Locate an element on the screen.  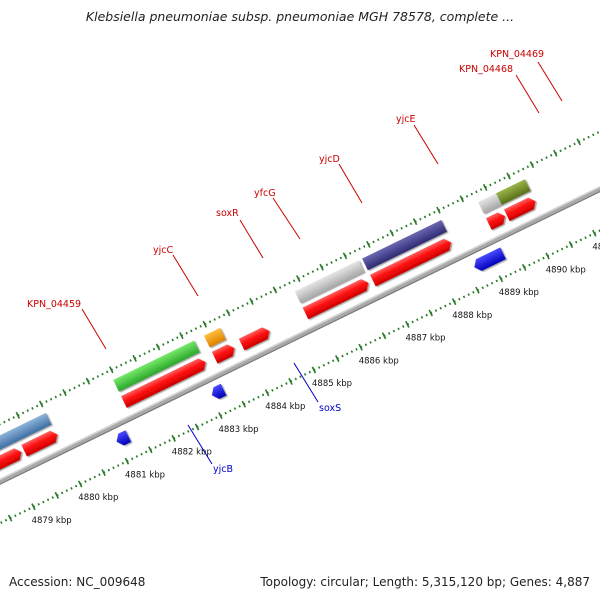
gene-label-soxs: soxS is located at coordinates (317, 388).